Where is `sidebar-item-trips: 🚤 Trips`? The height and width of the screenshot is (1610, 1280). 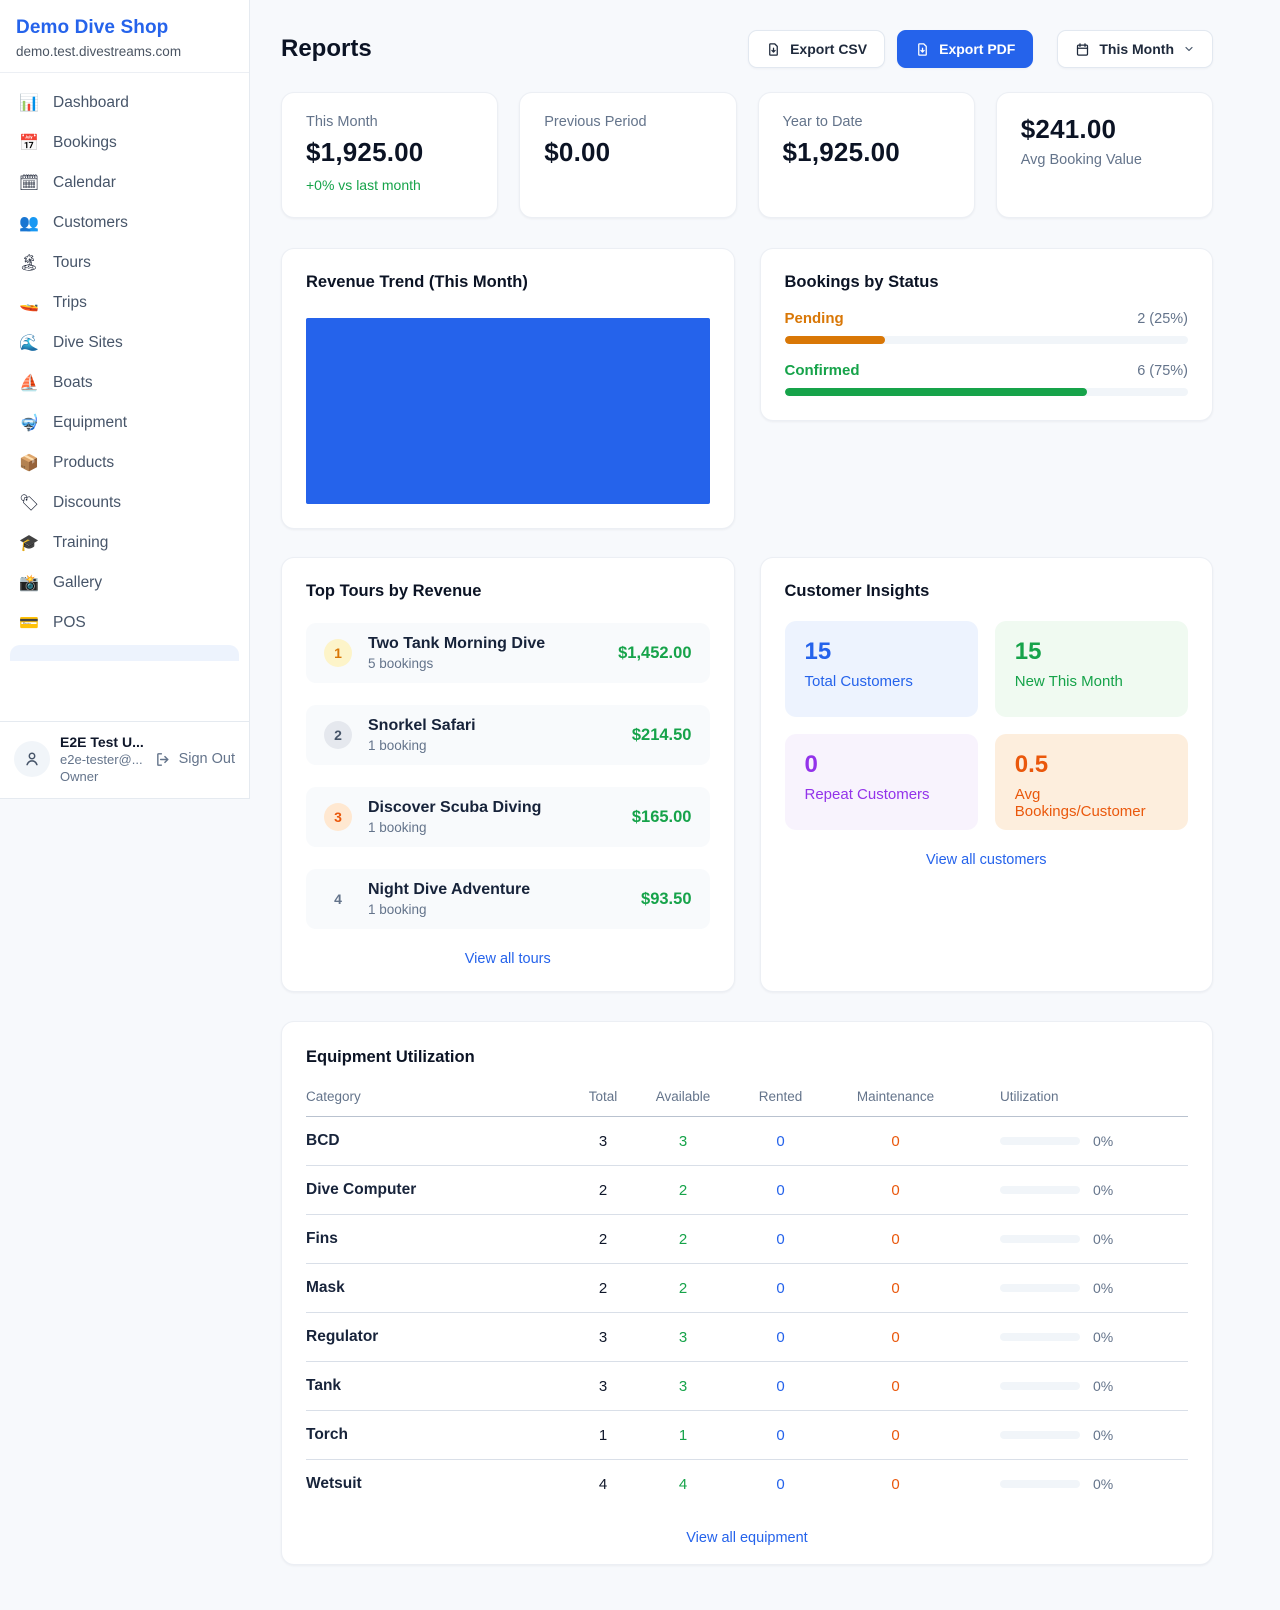 sidebar-item-trips: 🚤 Trips is located at coordinates (53, 303).